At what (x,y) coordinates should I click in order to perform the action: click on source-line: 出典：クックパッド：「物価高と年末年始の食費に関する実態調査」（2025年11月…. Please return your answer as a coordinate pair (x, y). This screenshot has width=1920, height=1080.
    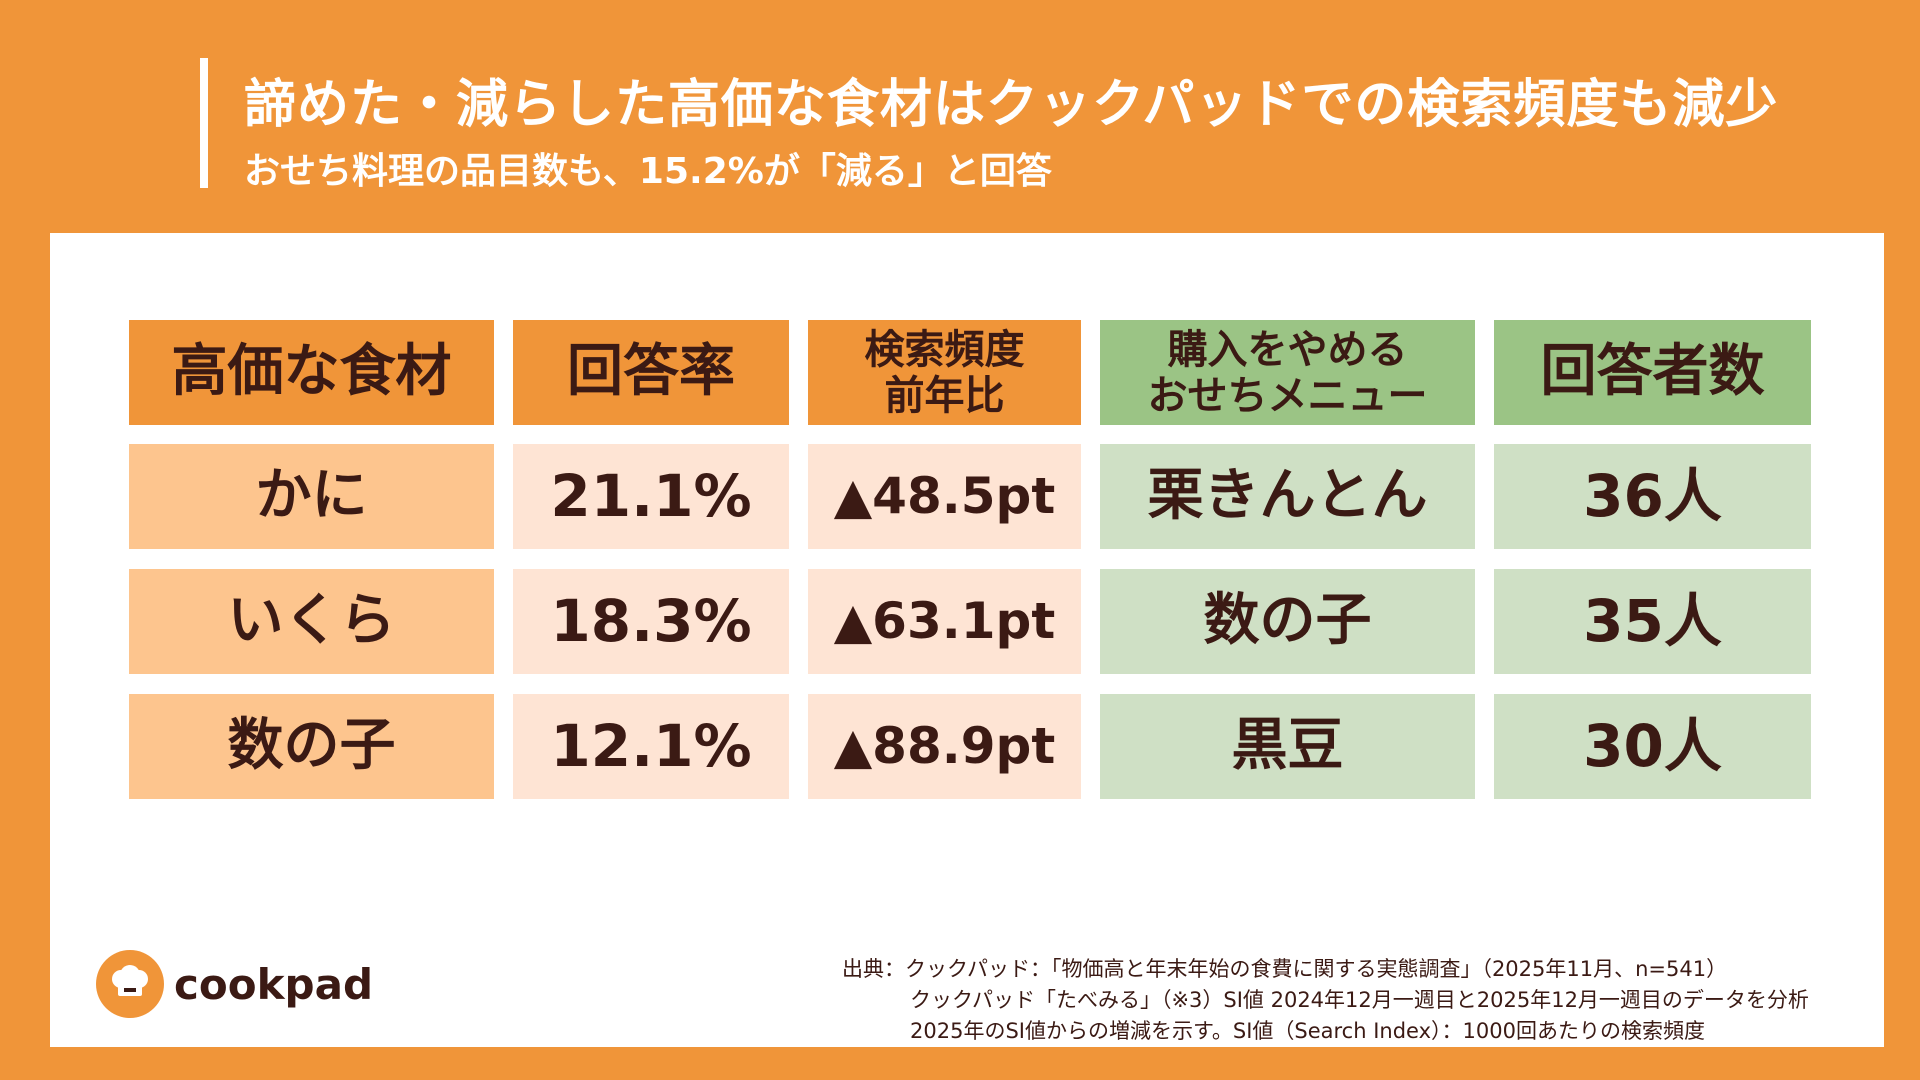
    Looking at the image, I should click on (1285, 969).